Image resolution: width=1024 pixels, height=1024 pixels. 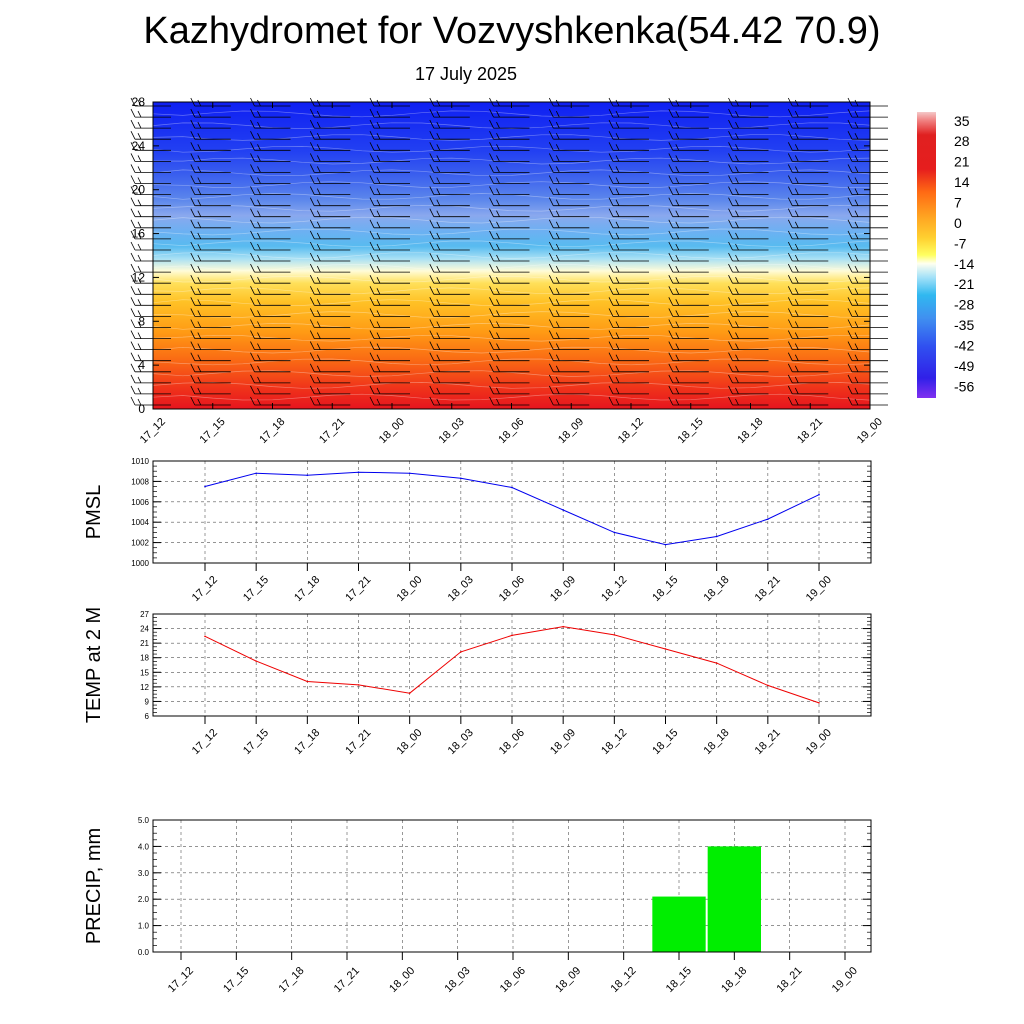 What do you see at coordinates (457, 980) in the screenshot?
I see `precip-xtick-label: 18_03` at bounding box center [457, 980].